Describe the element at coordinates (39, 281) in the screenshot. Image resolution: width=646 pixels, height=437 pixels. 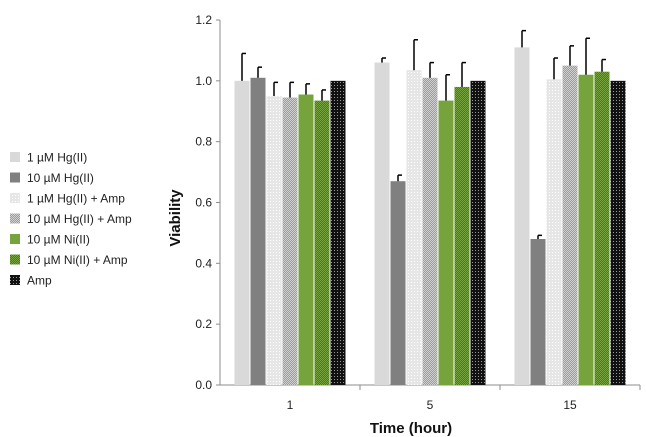
I see `legend-label: Amp` at that location.